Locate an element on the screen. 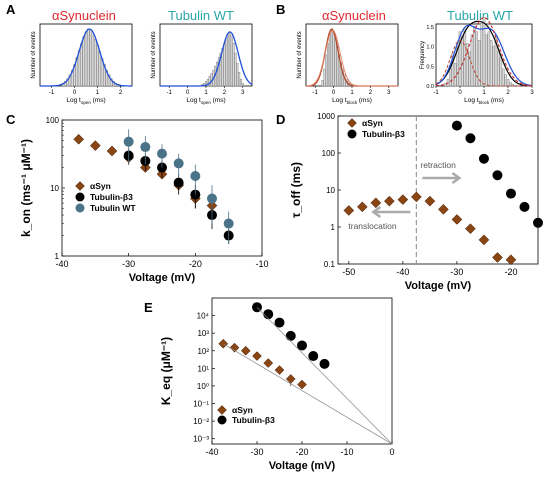 This screenshot has height=478, width=550. plot-frame is located at coordinates (352, 55).